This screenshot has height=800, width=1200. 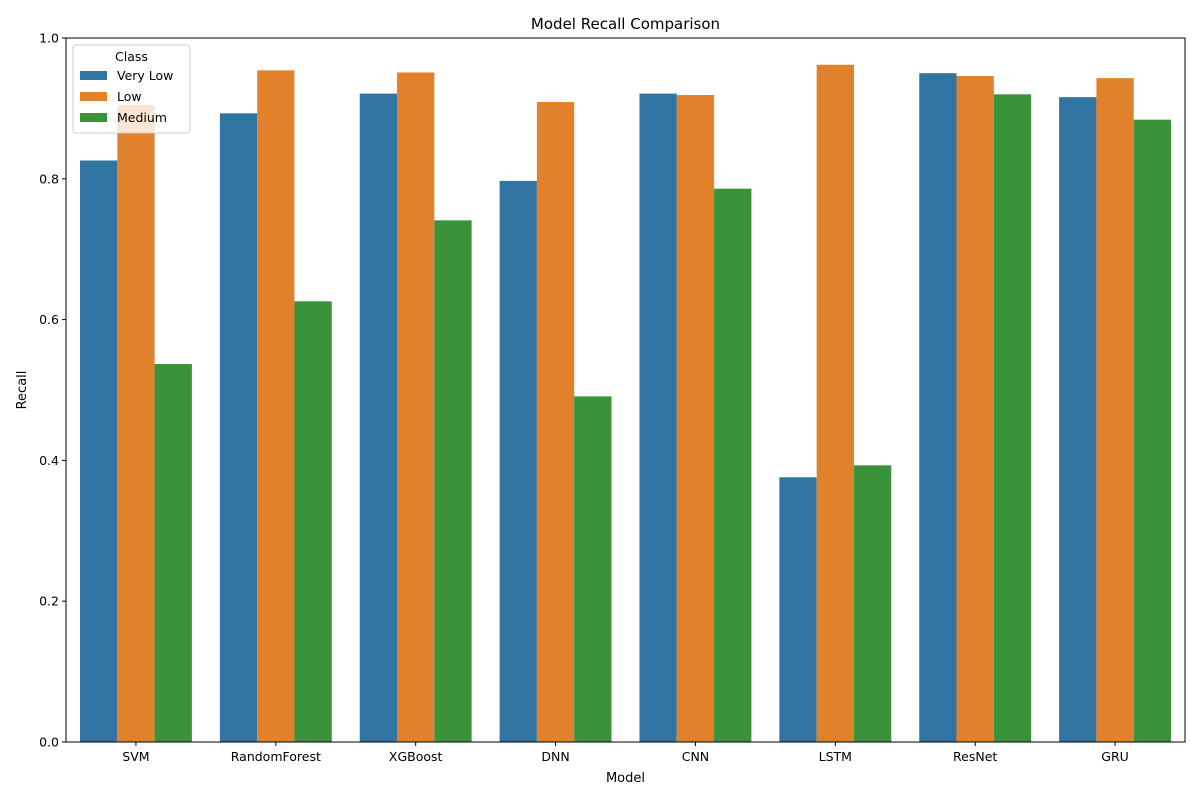 I want to click on bar-lstm-low, so click(x=835, y=403).